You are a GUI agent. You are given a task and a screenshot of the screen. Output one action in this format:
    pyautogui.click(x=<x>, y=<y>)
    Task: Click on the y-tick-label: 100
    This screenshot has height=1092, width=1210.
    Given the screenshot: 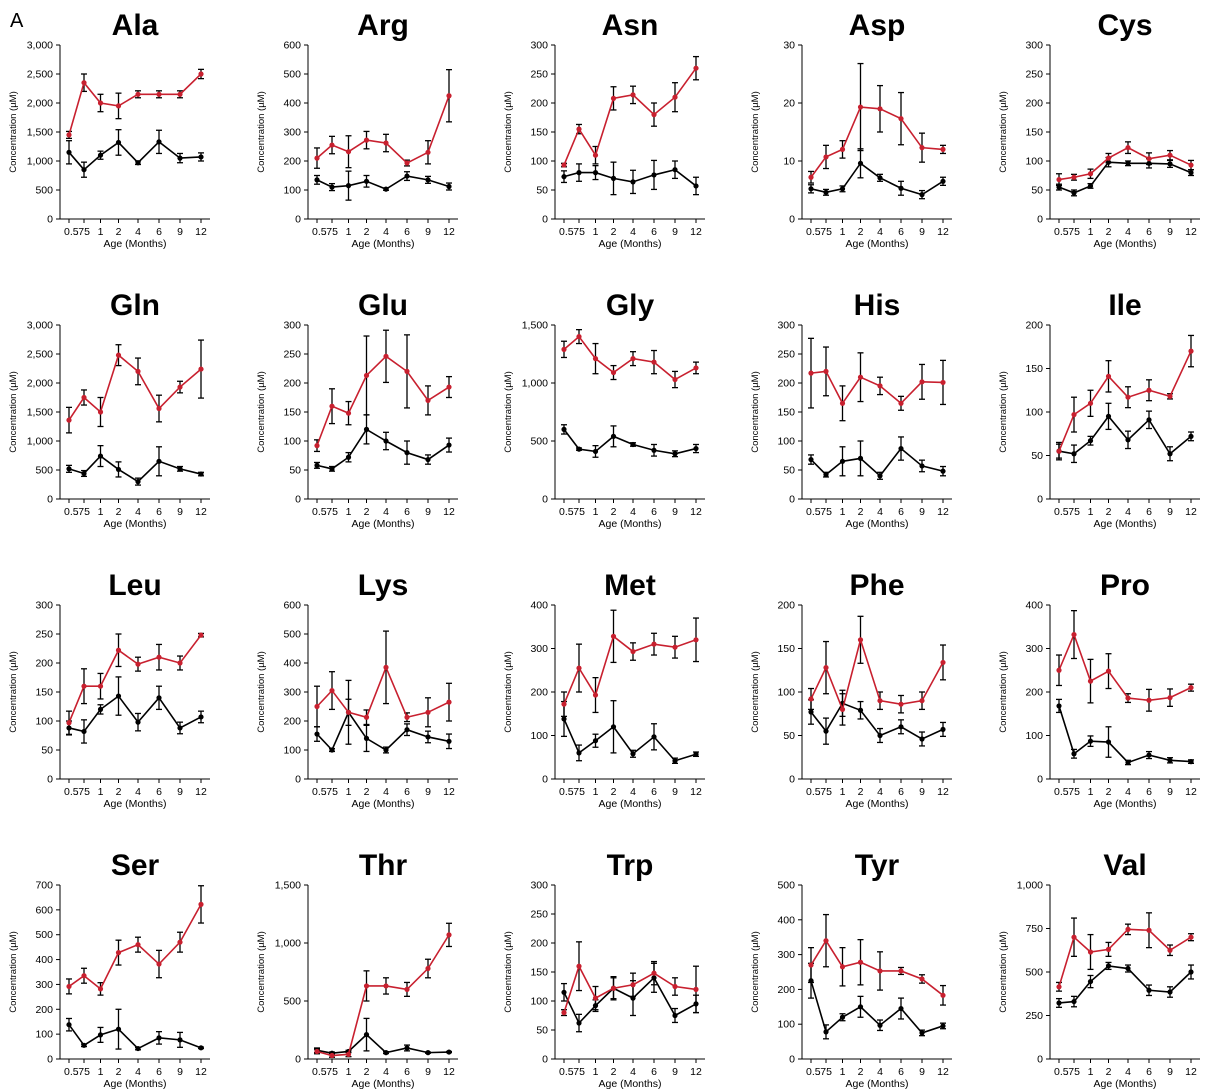 What is the action you would take?
    pyautogui.click(x=1034, y=736)
    